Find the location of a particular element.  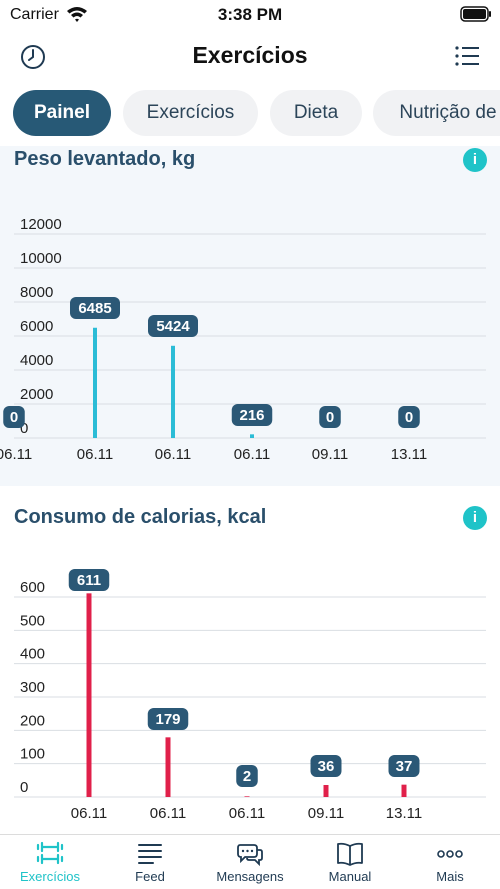

y-tick-label: 100 is located at coordinates (32, 754).